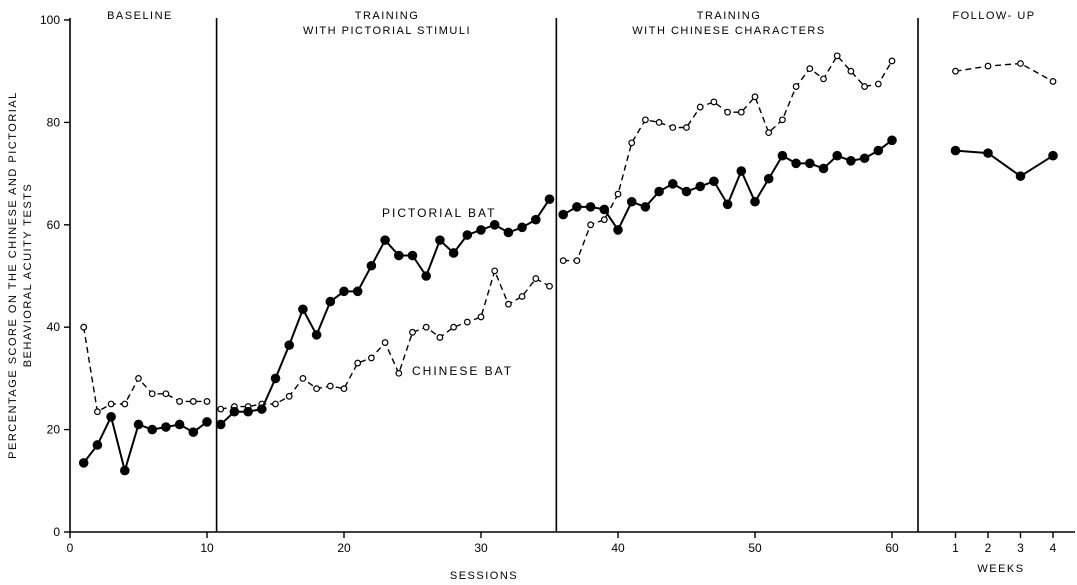  Describe the element at coordinates (1020, 176) in the screenshot. I see `pictorial-bat-followup-point` at that location.